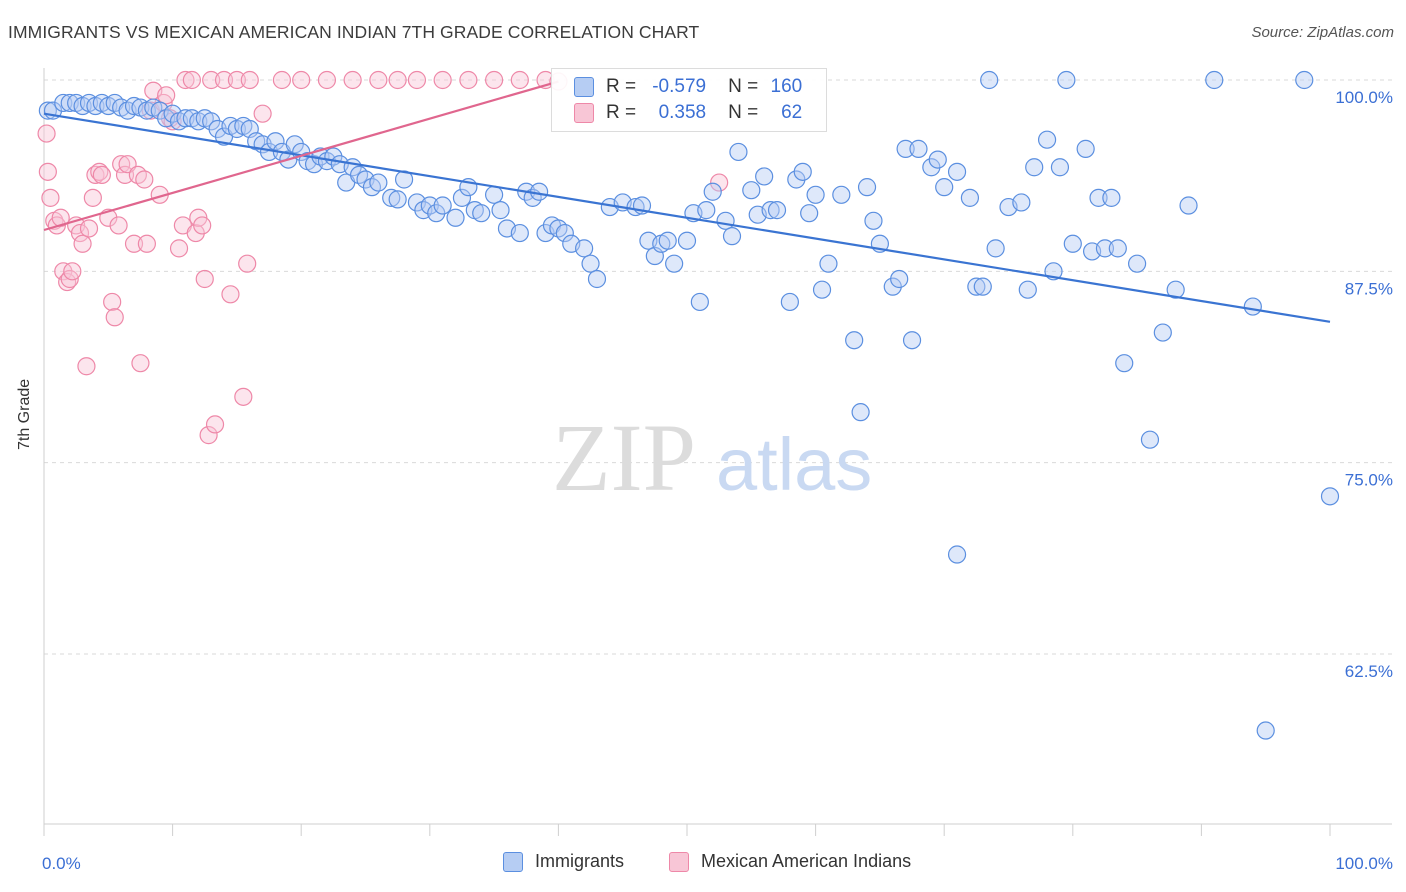  I want to click on y-tick-label: 100.0%, so click(1364, 97).